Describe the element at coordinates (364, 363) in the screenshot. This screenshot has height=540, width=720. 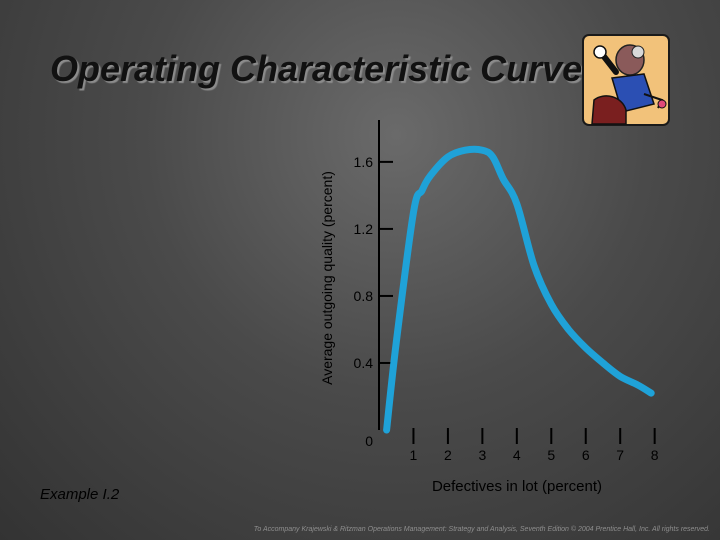
I see `y-tick-label: 0.4` at that location.